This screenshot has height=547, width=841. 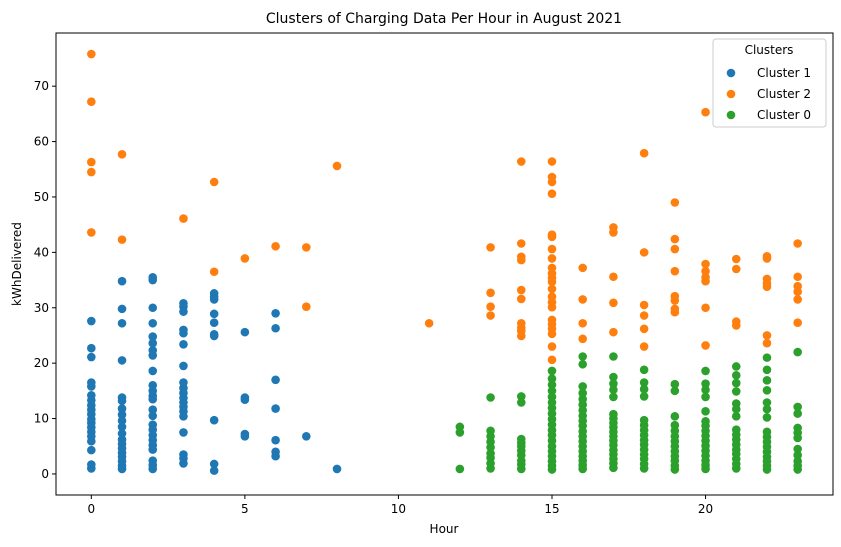 I want to click on y-axis: 0 10 20 30 40 50 60 70, so click(x=45, y=280).